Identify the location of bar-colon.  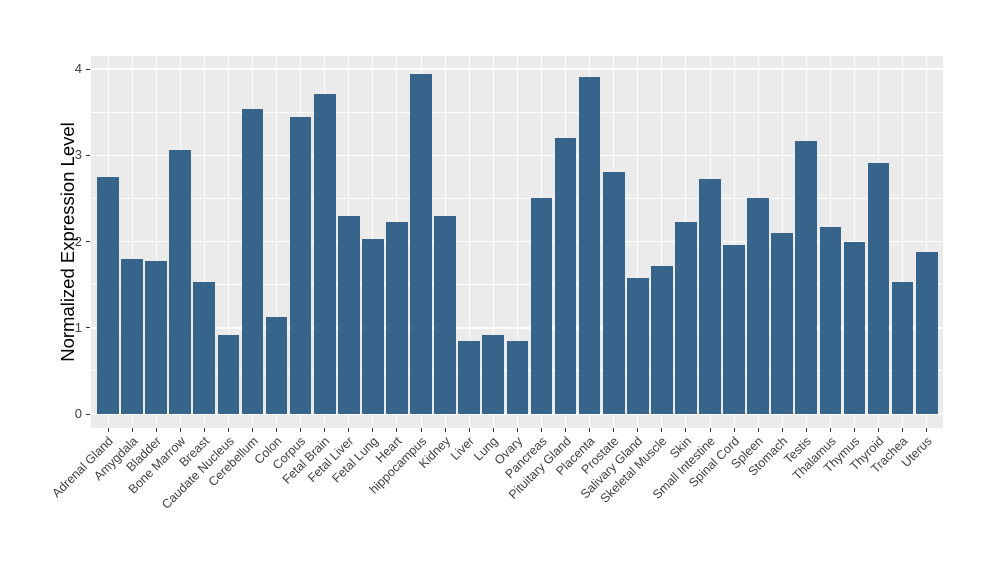
(276, 365).